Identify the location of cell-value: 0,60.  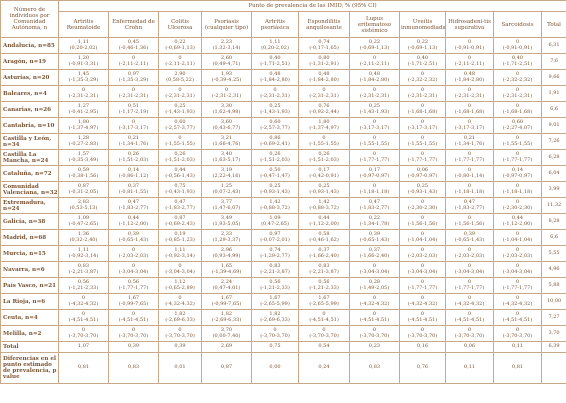
(275, 121).